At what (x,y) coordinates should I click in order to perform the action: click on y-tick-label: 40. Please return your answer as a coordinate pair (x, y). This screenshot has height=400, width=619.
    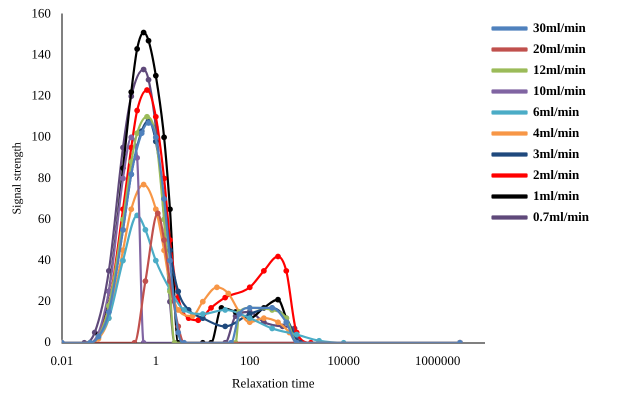
    Looking at the image, I should click on (44, 260).